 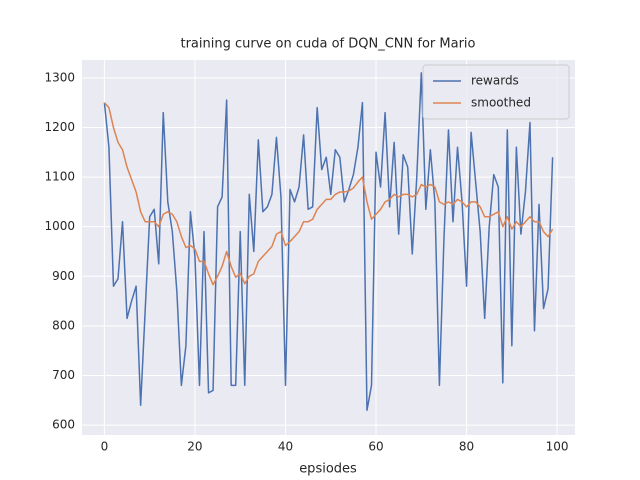 What do you see at coordinates (375, 447) in the screenshot?
I see `x-tick-label: 60` at bounding box center [375, 447].